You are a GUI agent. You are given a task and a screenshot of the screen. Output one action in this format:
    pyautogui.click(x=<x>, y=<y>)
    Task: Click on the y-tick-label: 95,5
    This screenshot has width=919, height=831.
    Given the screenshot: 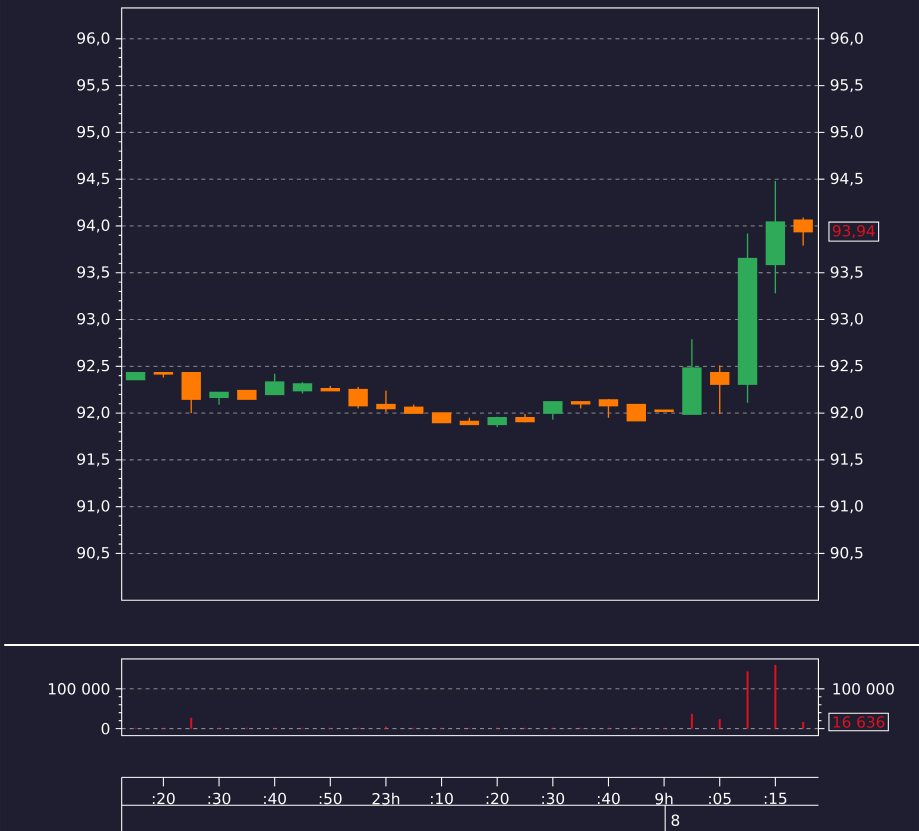 What is the action you would take?
    pyautogui.click(x=93, y=85)
    